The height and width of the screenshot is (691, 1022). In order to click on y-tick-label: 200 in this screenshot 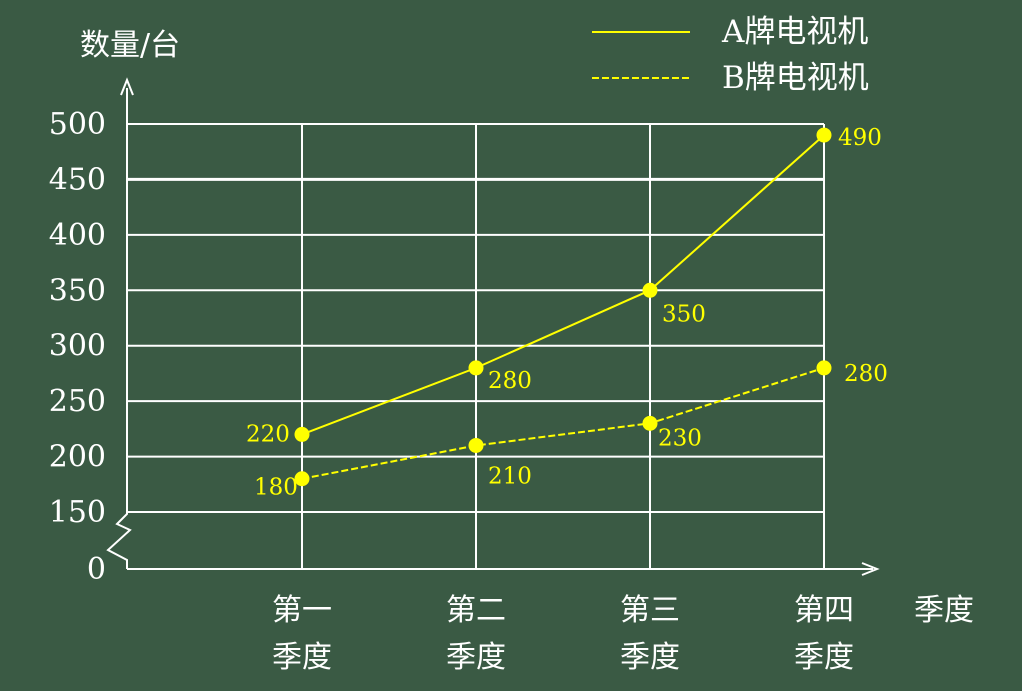, I will do `click(77, 457)`.